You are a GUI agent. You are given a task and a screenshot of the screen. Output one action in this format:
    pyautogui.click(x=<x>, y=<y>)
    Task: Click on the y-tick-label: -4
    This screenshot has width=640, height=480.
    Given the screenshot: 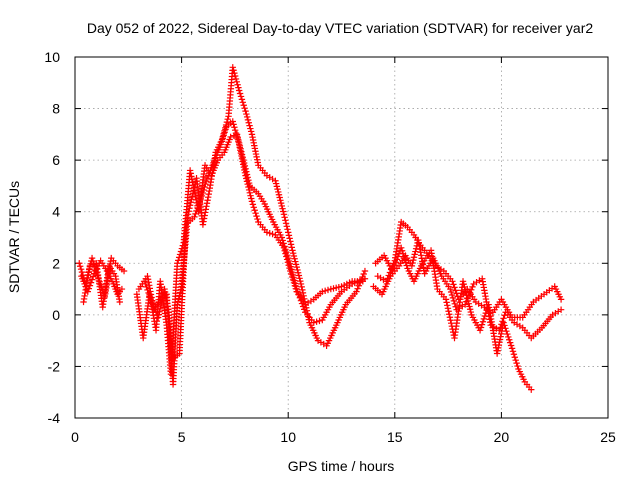 What is the action you would take?
    pyautogui.click(x=54, y=418)
    